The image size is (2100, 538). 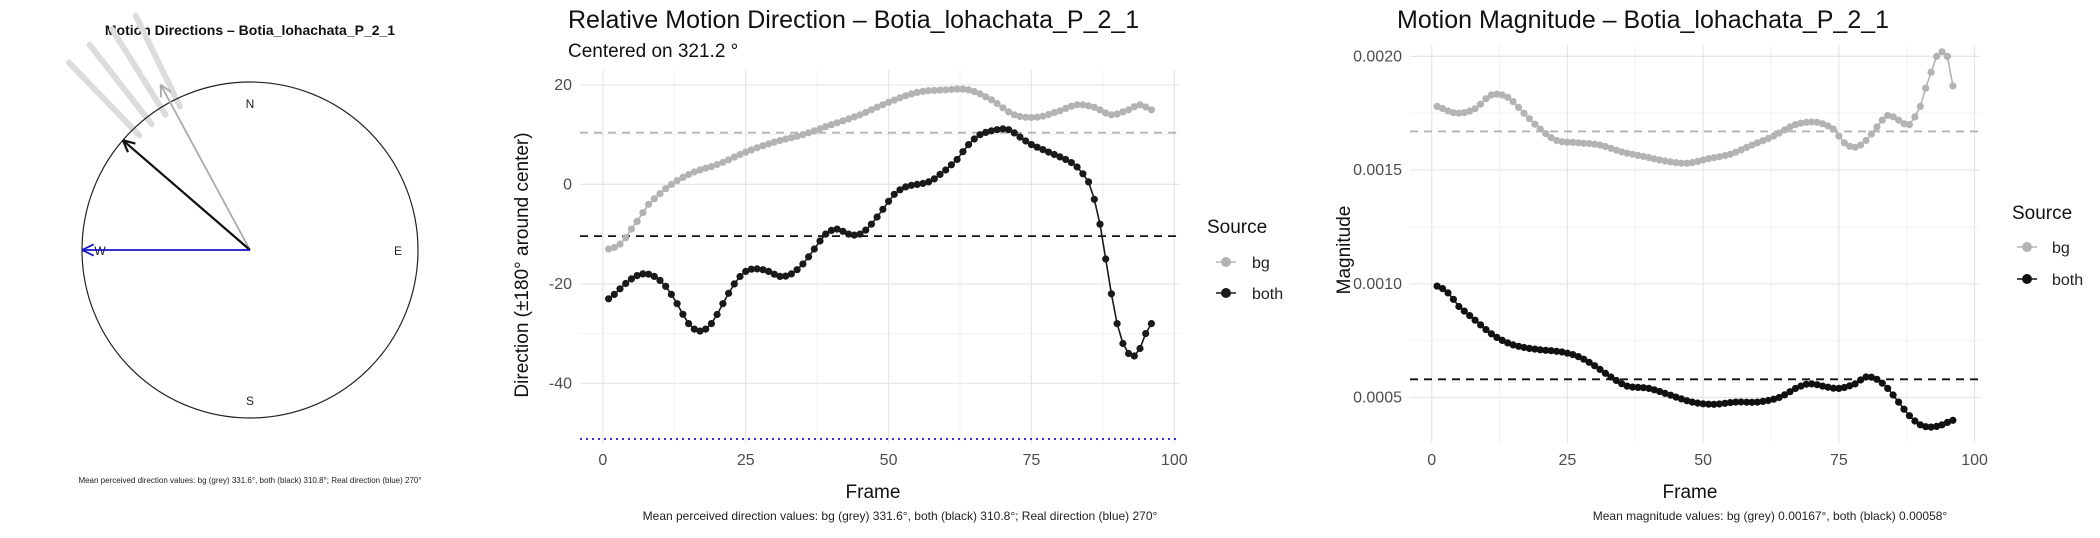 I want to click on dir-xtick-label: 25, so click(x=746, y=460).